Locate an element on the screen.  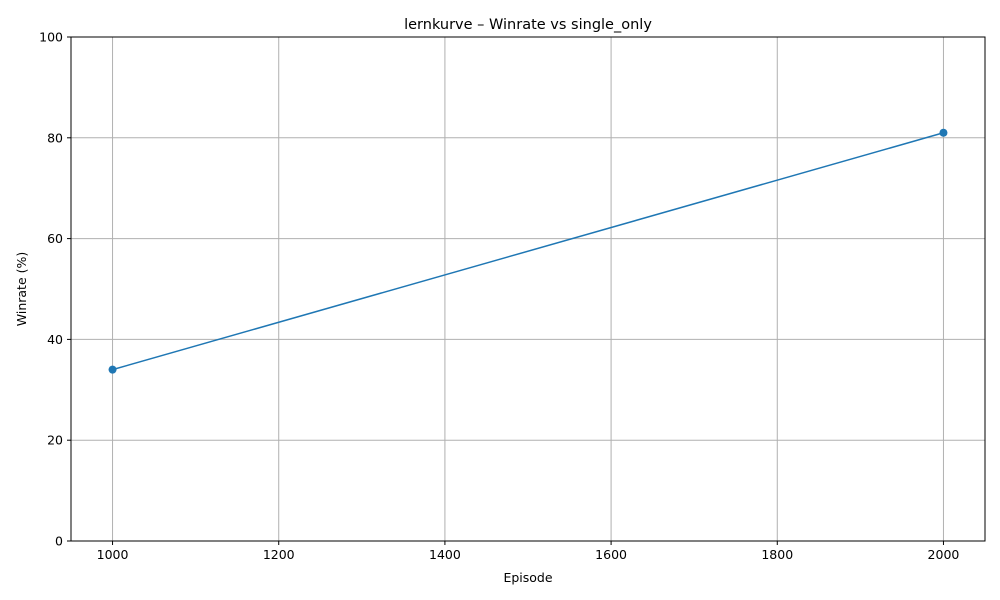
x-tick-label: 1800 is located at coordinates (777, 554).